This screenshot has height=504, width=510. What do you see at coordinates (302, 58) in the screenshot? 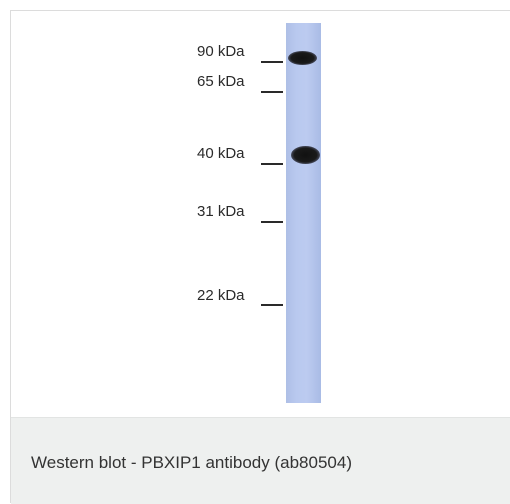
I see `band-90kda` at bounding box center [302, 58].